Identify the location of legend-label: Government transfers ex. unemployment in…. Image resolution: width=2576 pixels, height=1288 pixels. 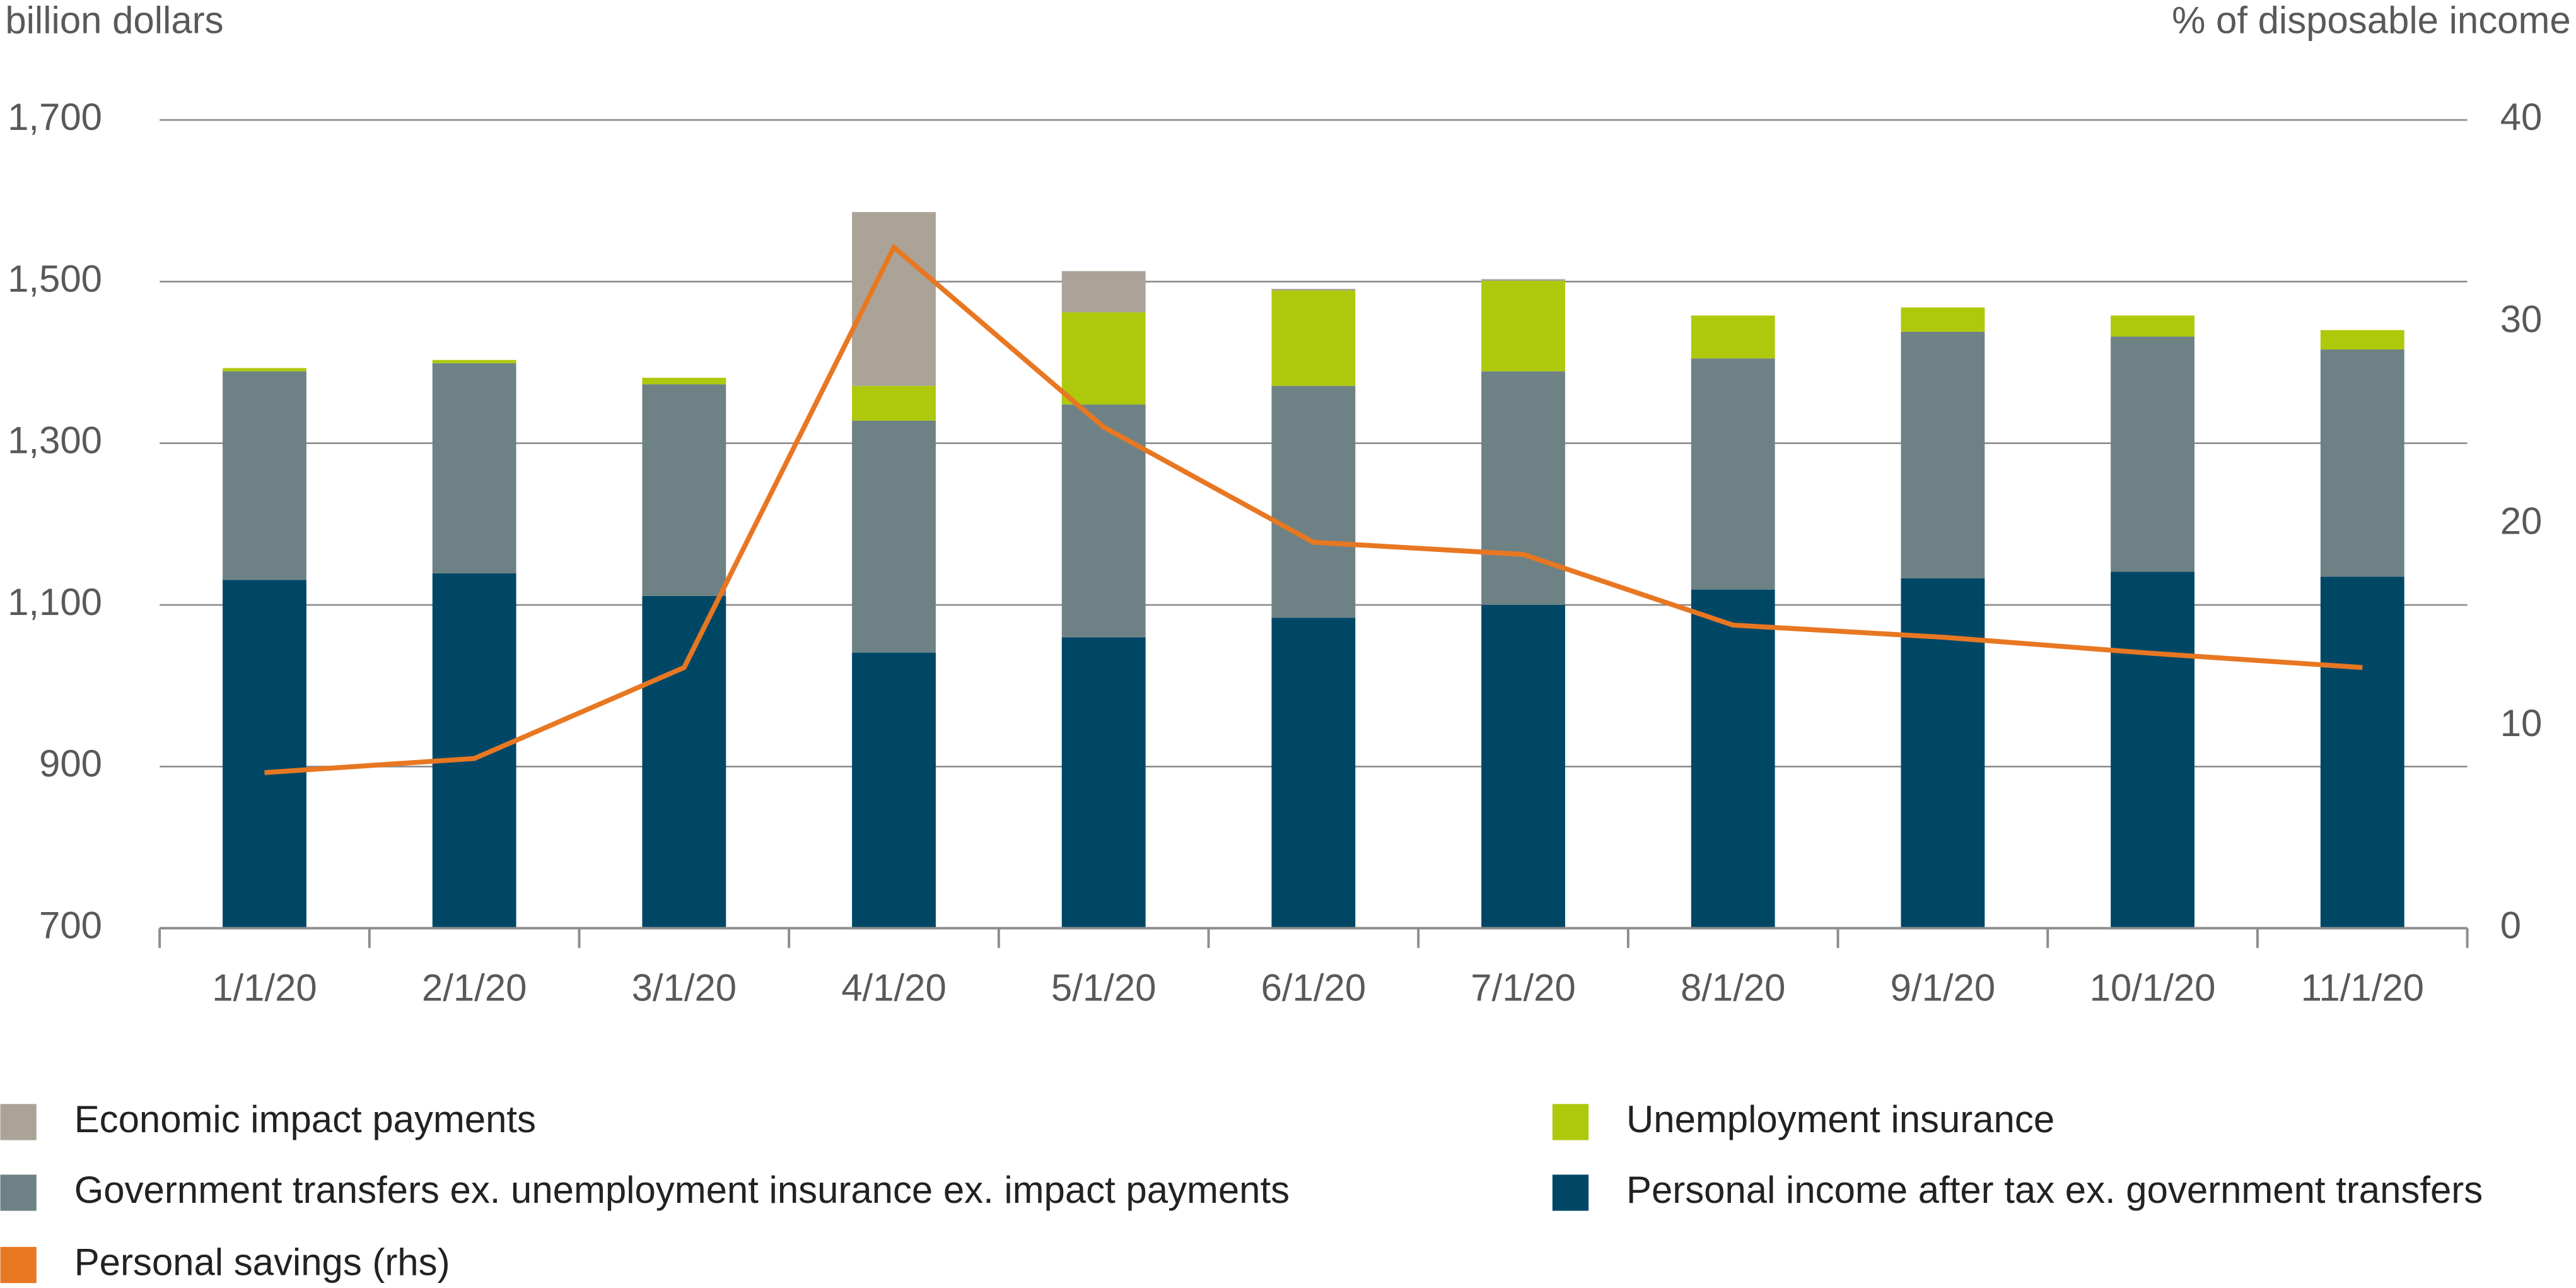
(682, 1190).